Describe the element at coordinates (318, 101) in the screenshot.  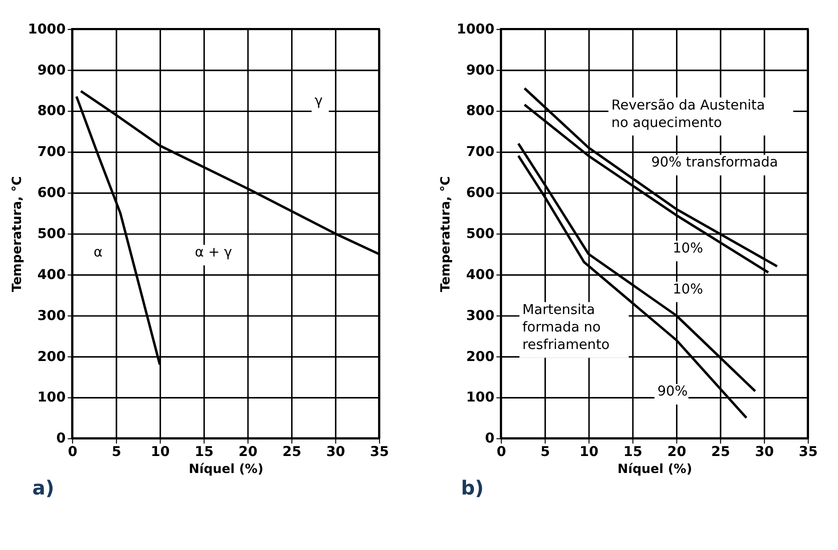
I see `annotation: γ` at that location.